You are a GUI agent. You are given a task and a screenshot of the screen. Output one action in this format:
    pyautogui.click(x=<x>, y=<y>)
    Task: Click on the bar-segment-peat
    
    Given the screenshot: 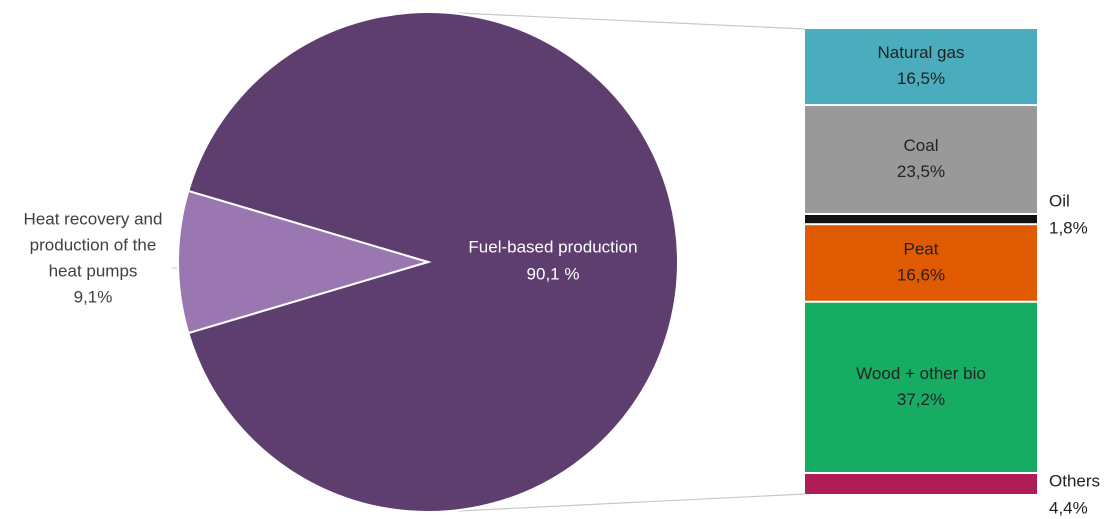 What is the action you would take?
    pyautogui.click(x=921, y=263)
    